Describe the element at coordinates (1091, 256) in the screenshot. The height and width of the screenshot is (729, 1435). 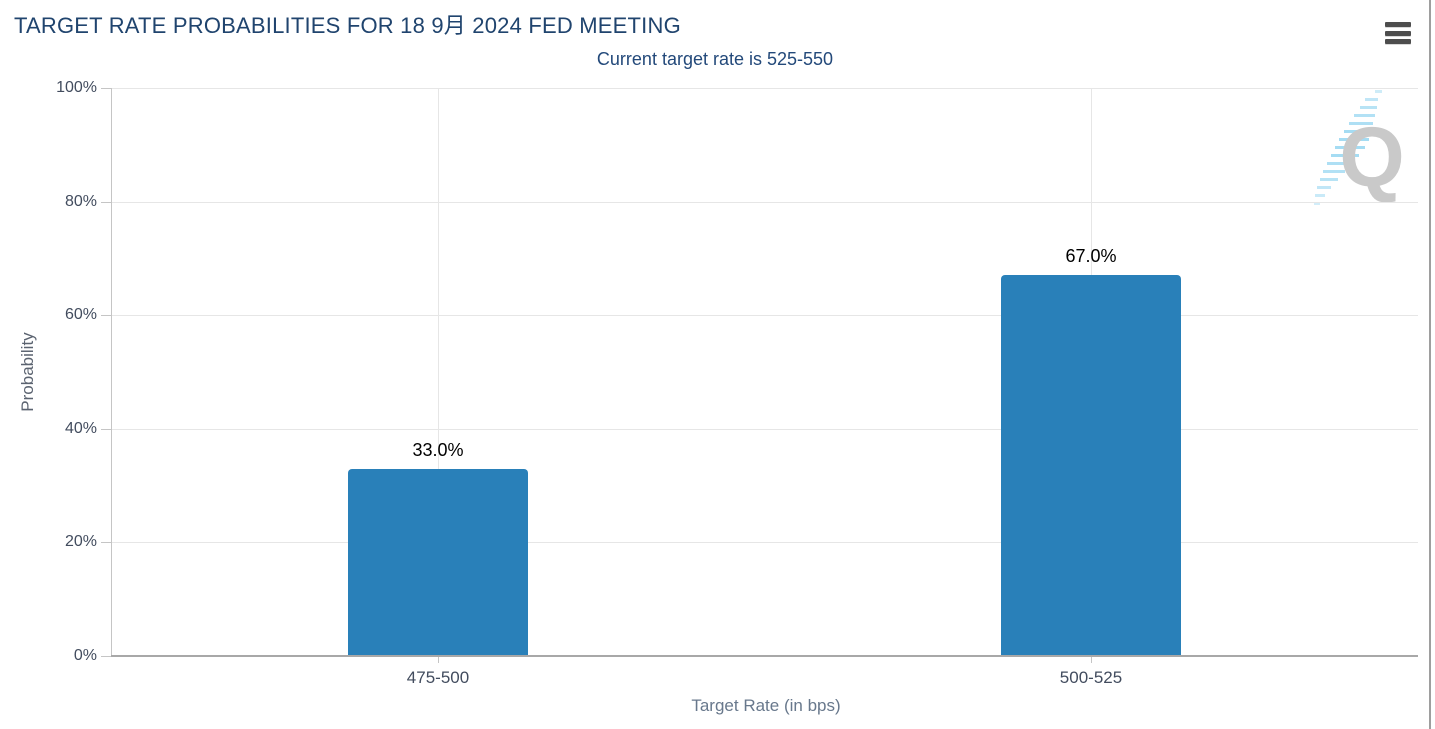
I see `bar-value-label: 67.0%` at that location.